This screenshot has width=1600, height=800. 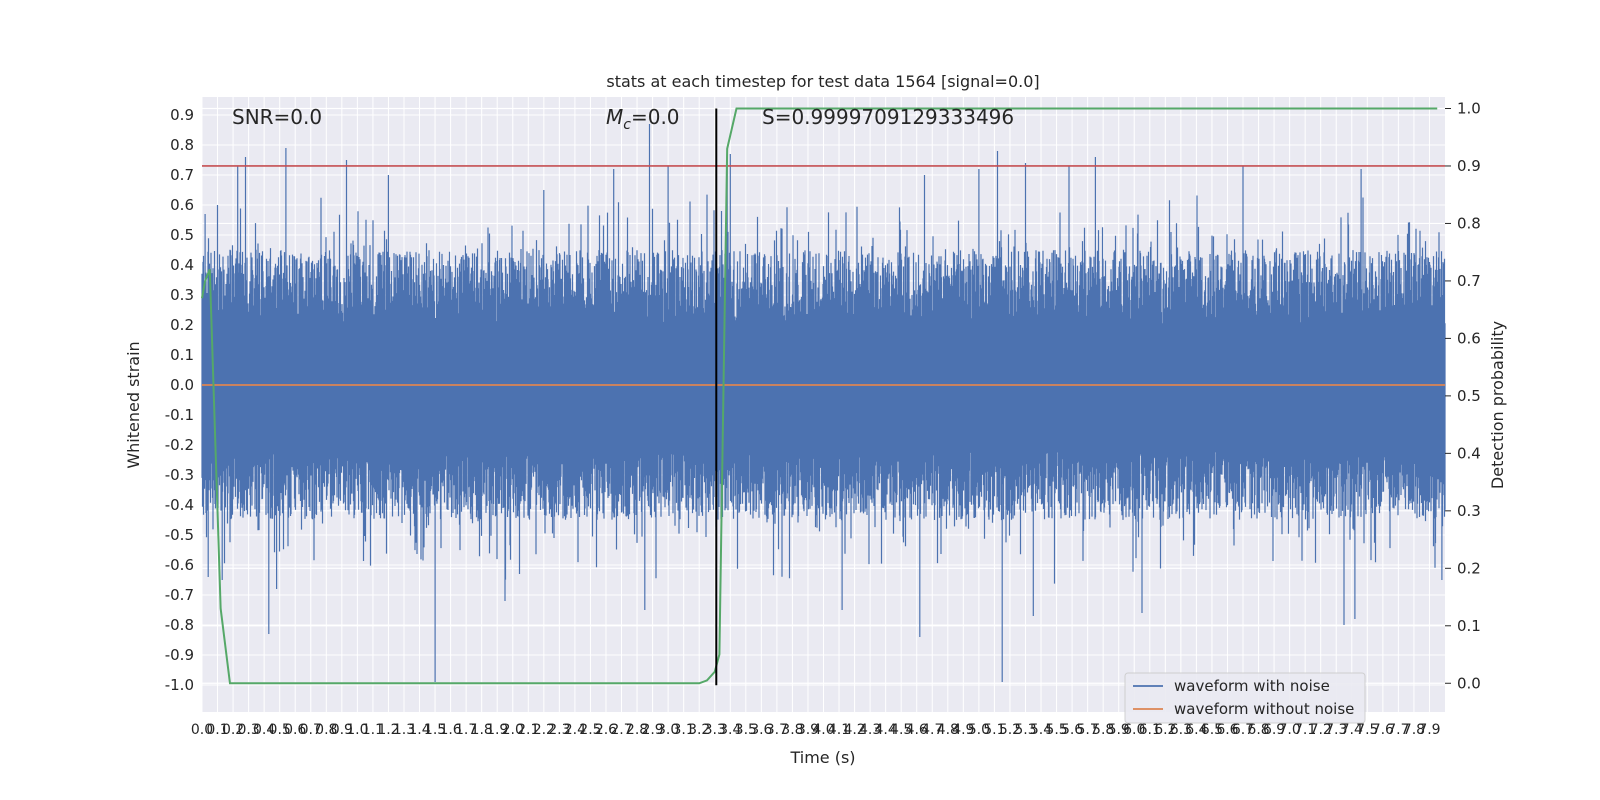 I want to click on x-tick-label: 0.8, so click(x=326, y=730).